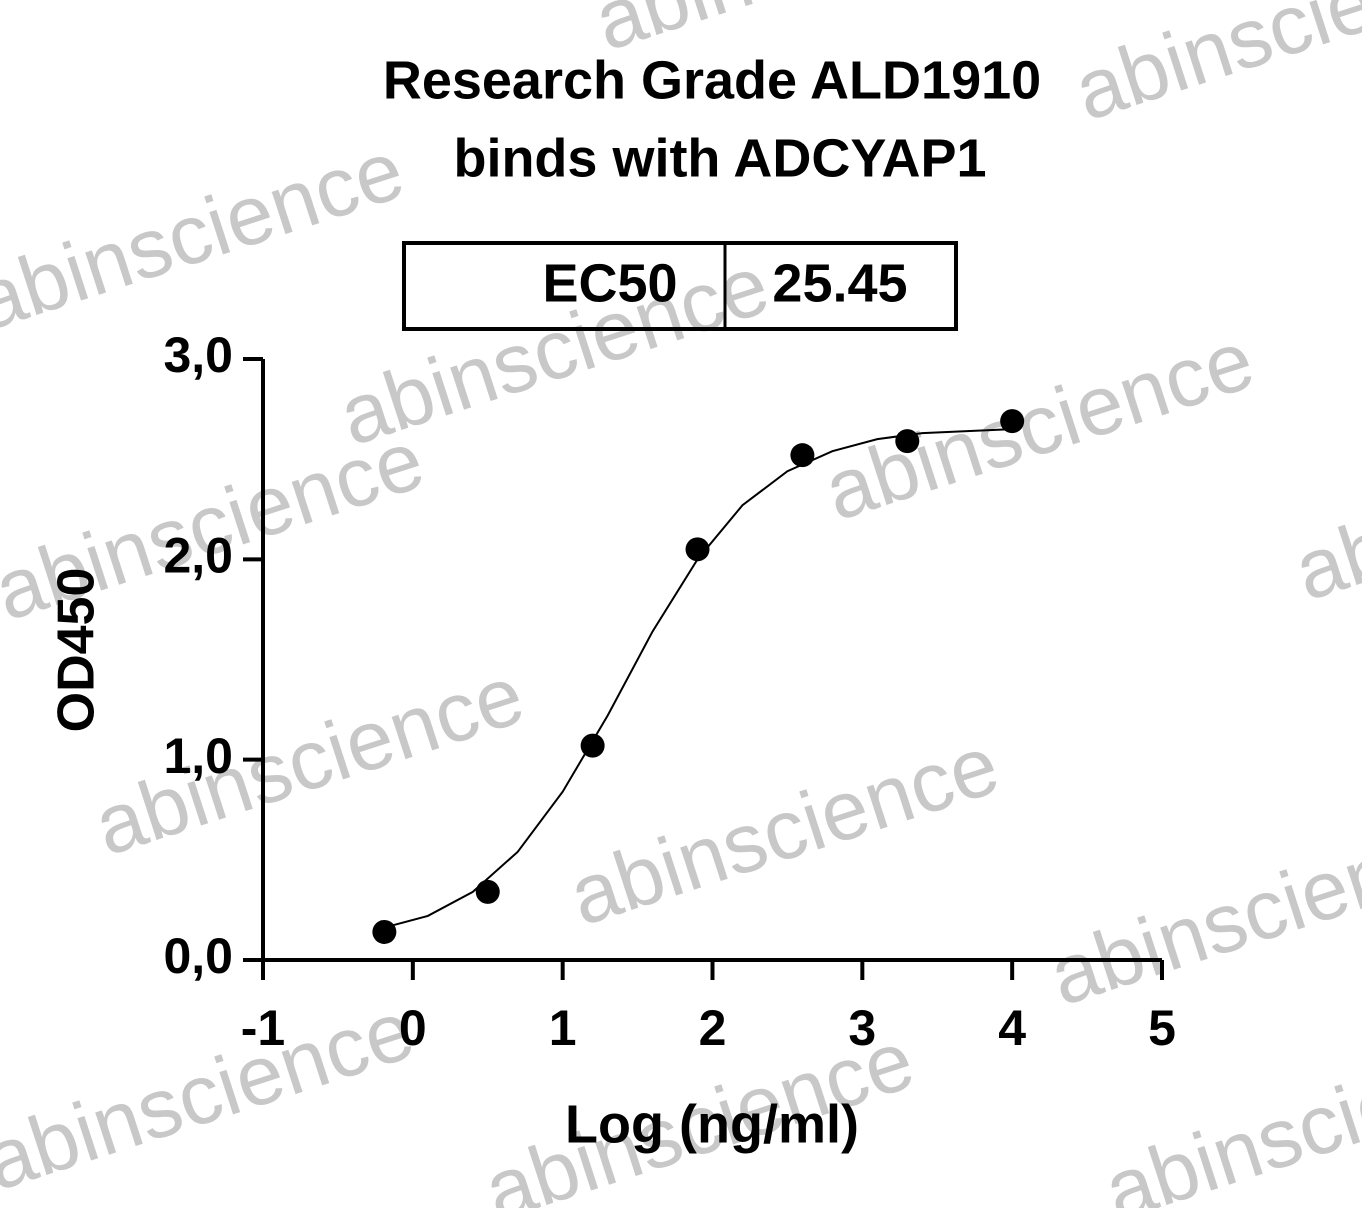 This screenshot has width=1362, height=1208. What do you see at coordinates (1012, 1028) in the screenshot?
I see `x-tick-label: 4` at bounding box center [1012, 1028].